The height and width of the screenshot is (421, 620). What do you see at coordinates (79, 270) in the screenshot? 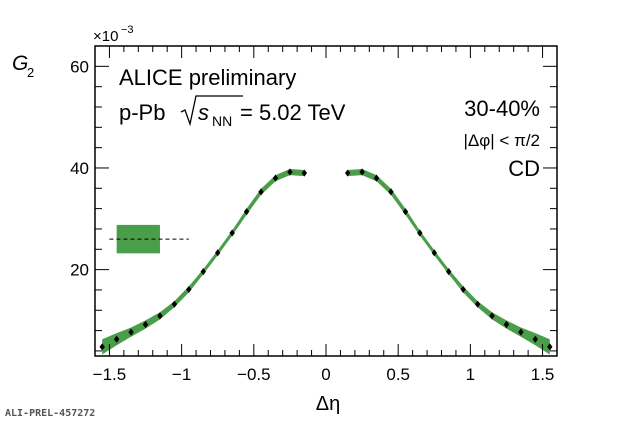
I see `y-tick-label: 20` at bounding box center [79, 270].